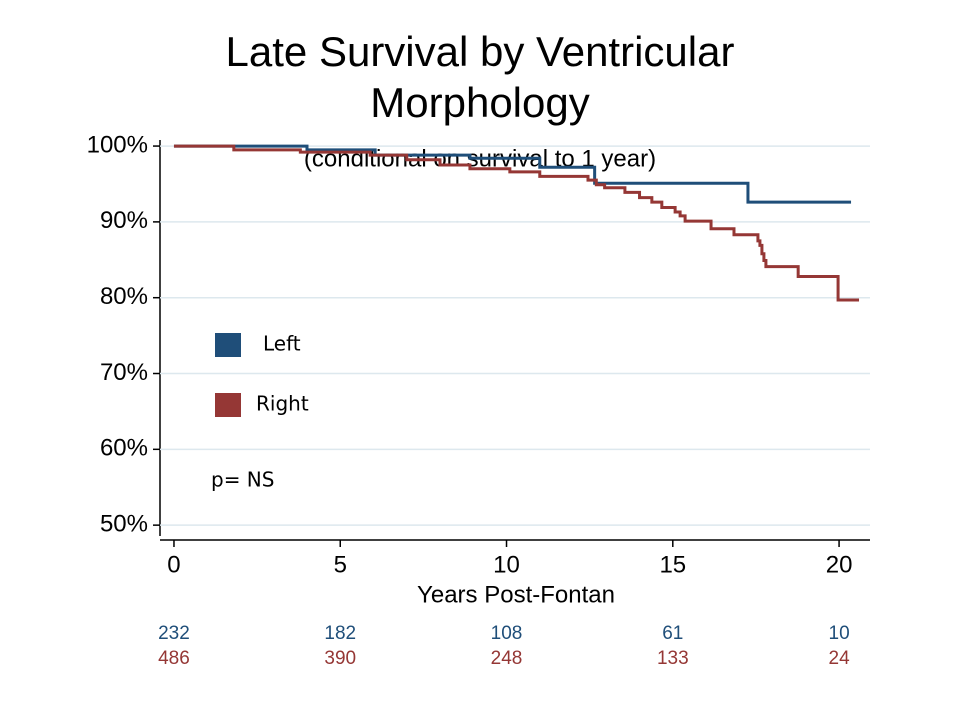 The width and height of the screenshot is (960, 720). I want to click on x-tick-label: 0, so click(173, 564).